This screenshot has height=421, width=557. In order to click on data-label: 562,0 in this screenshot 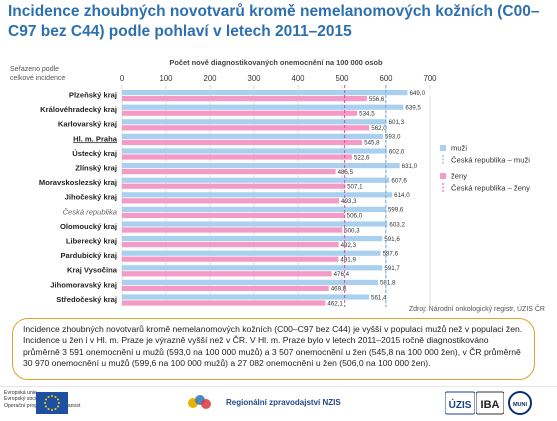, I will do `click(379, 128)`.